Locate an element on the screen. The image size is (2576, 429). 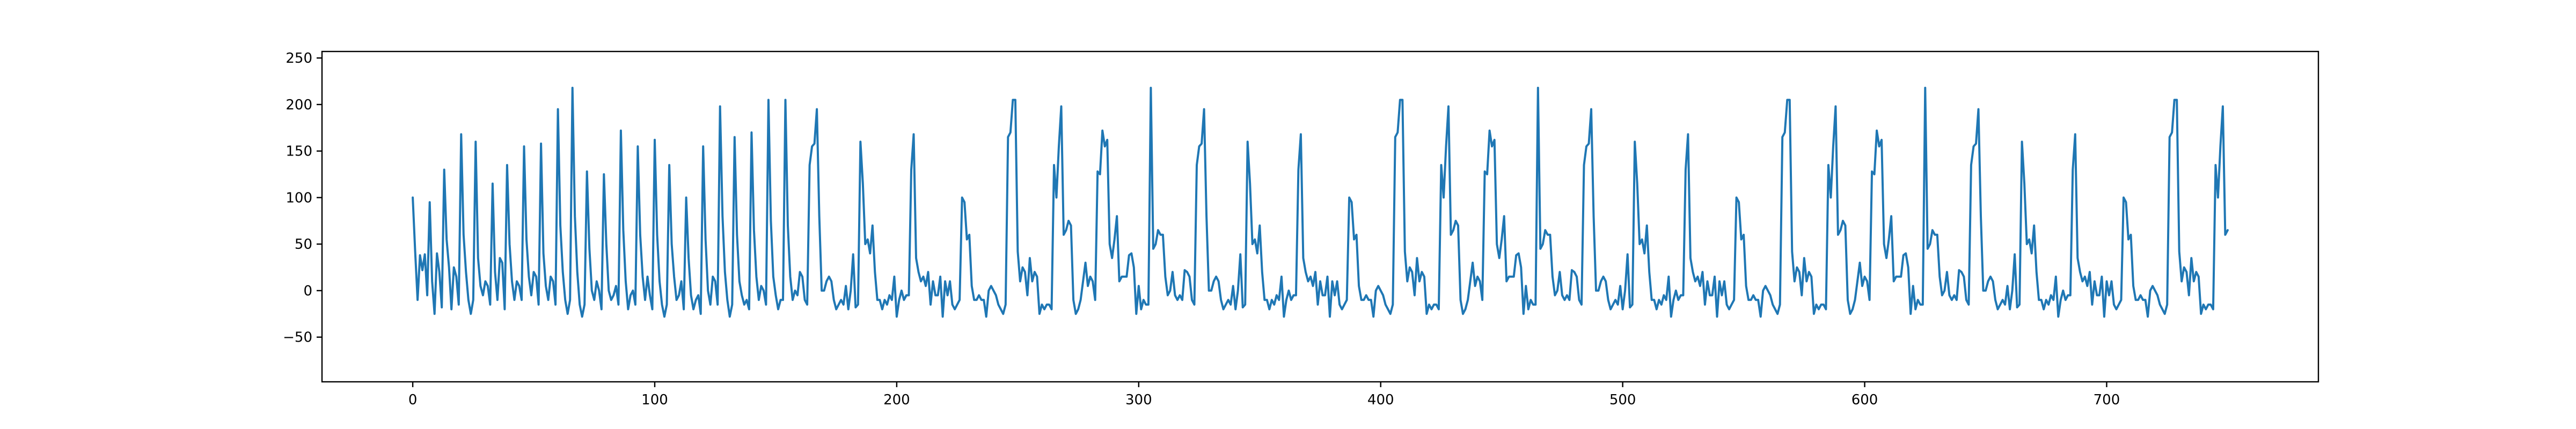
y-tick-label: 200 is located at coordinates (299, 105).